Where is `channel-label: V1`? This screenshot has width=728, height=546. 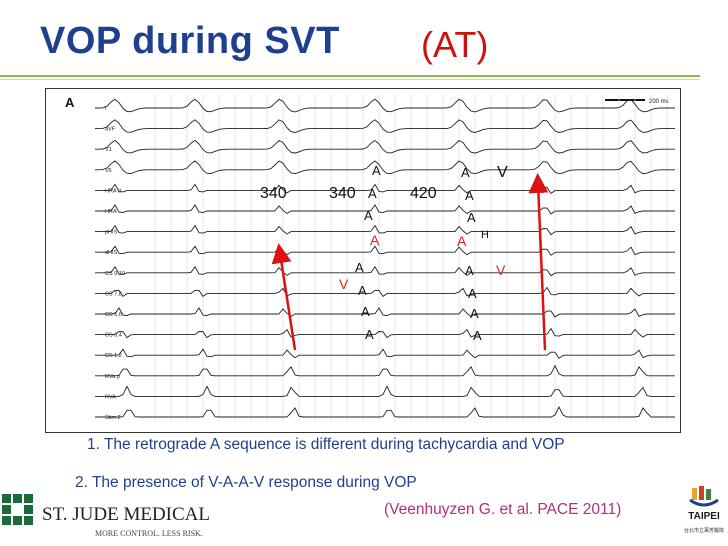
channel-label: V1 is located at coordinates (108, 150).